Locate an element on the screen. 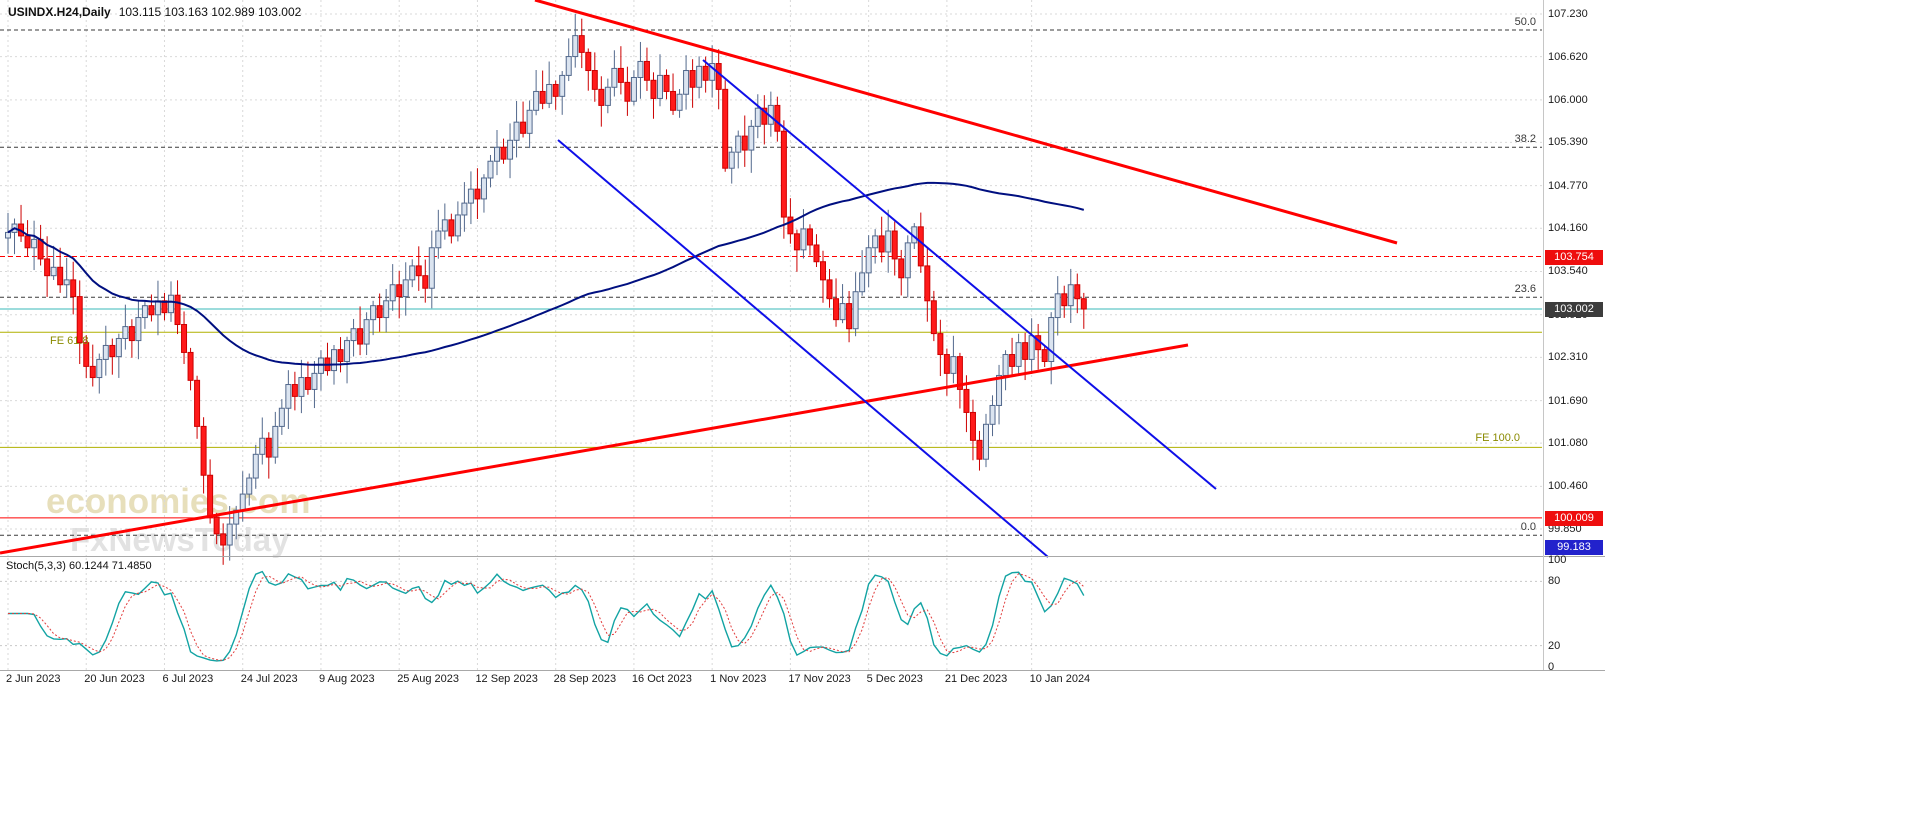 The height and width of the screenshot is (840, 1916). date-label: 20 Jun 2023 is located at coordinates (114, 679).